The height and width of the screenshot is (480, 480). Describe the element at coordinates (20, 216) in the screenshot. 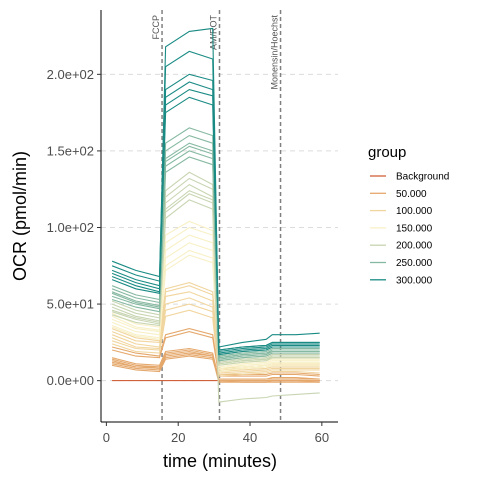

I see `y-axis-title: OCR (pmol/min)` at that location.